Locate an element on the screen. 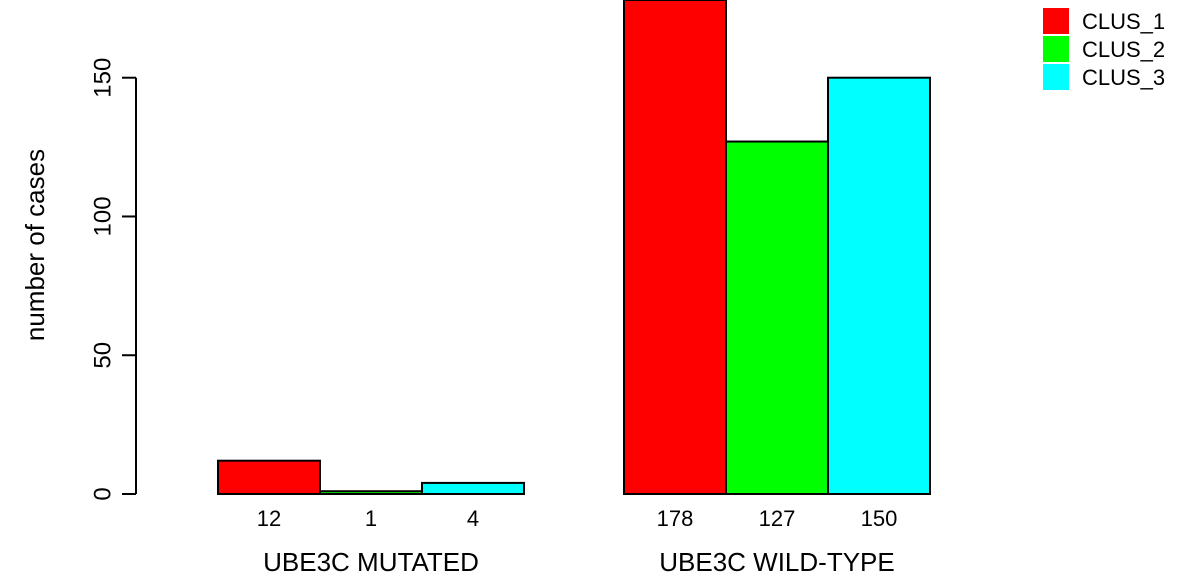 The height and width of the screenshot is (577, 1203). legend: CLUS_1 CLUS_2 CLUS_3 is located at coordinates (1104, 49).